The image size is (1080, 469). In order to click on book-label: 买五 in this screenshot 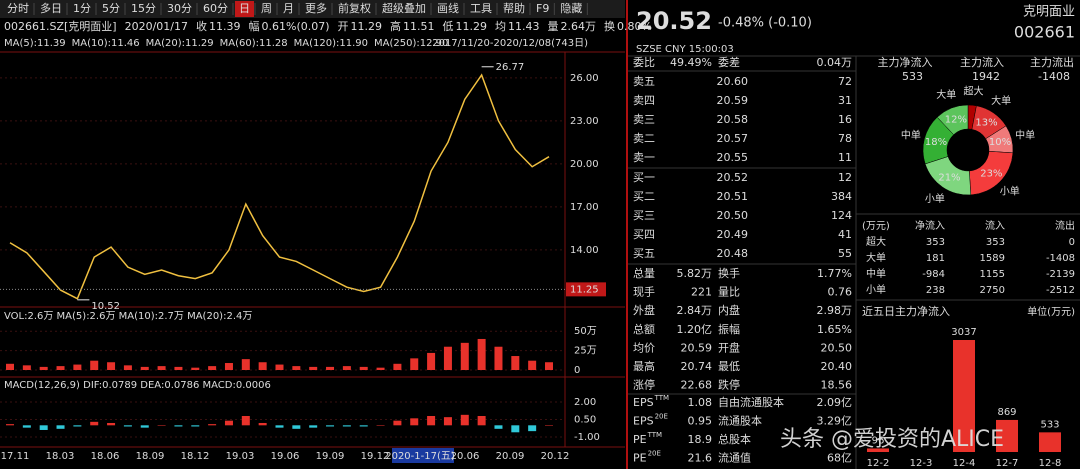, I will do `click(644, 253)`.